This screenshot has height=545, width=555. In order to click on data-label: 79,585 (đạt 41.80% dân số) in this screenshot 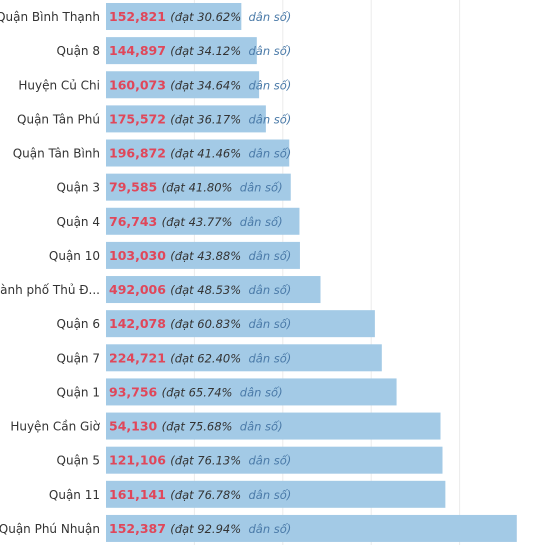, I will do `click(196, 187)`.